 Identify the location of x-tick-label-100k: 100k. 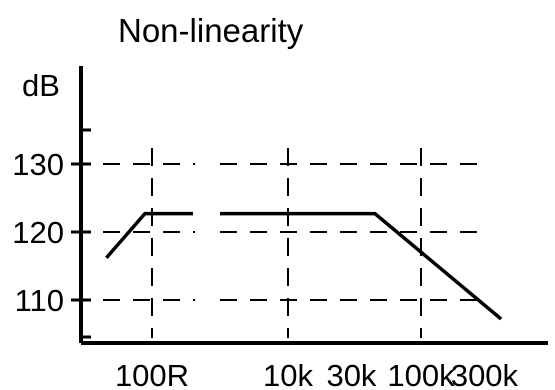
(421, 374).